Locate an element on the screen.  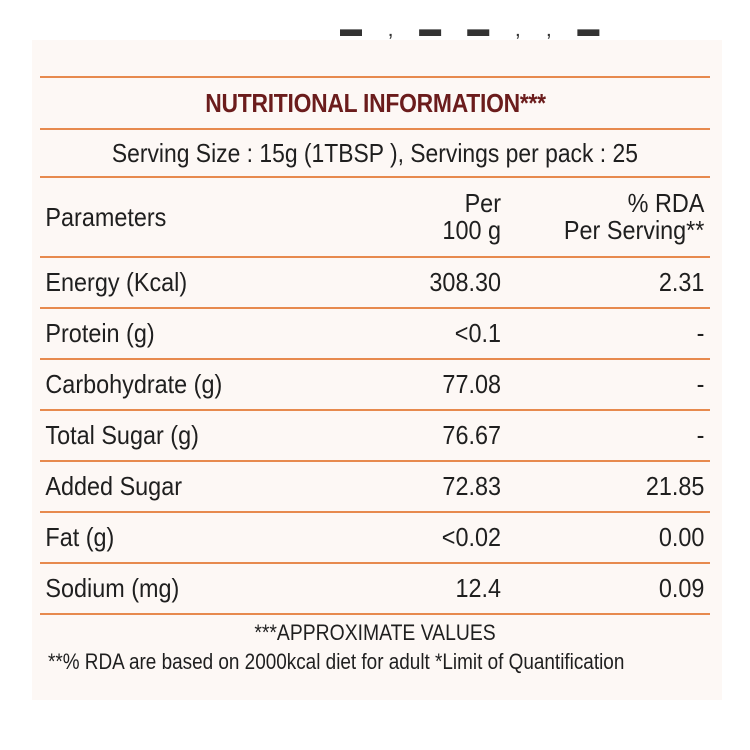
row-rda: 0.09 is located at coordinates (681, 588).